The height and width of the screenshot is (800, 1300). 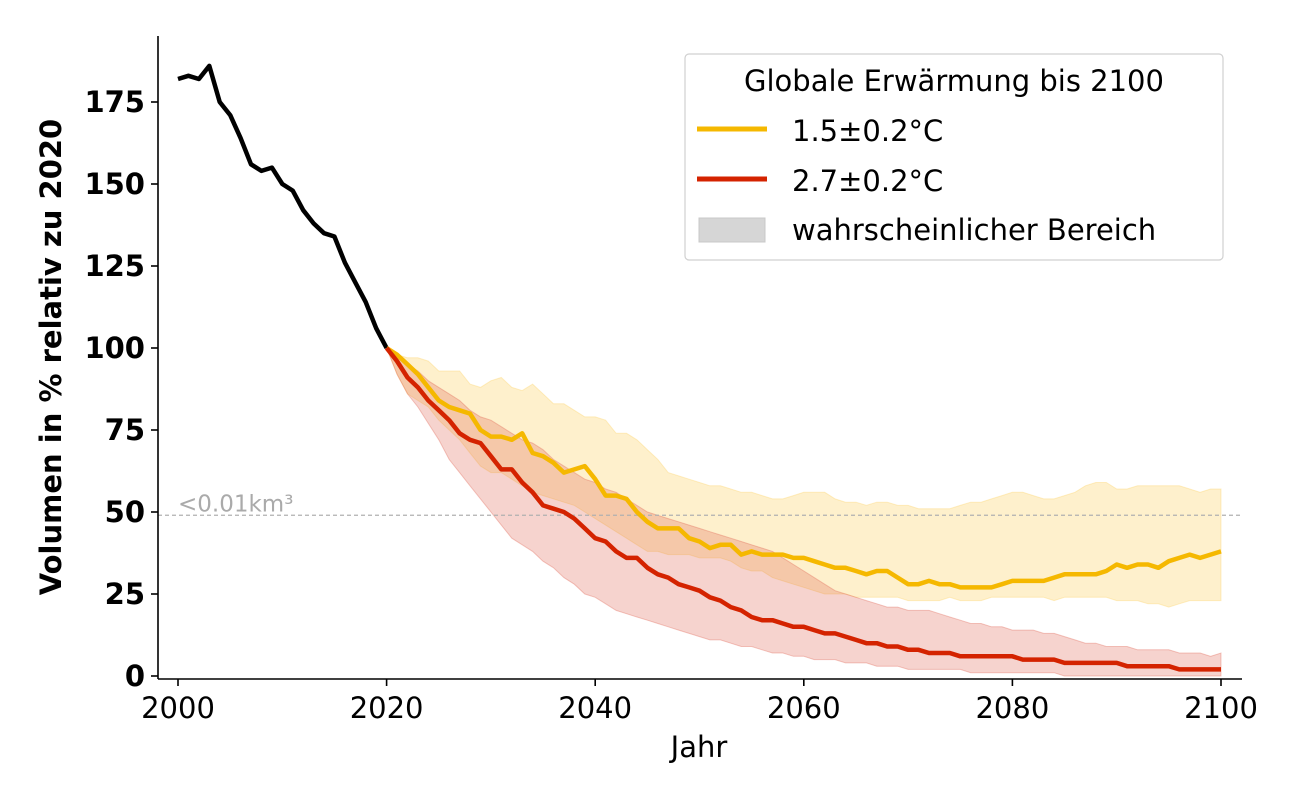 What do you see at coordinates (867, 131) in the screenshot?
I see `legend-label-1-5: 1.5±0.2°C` at bounding box center [867, 131].